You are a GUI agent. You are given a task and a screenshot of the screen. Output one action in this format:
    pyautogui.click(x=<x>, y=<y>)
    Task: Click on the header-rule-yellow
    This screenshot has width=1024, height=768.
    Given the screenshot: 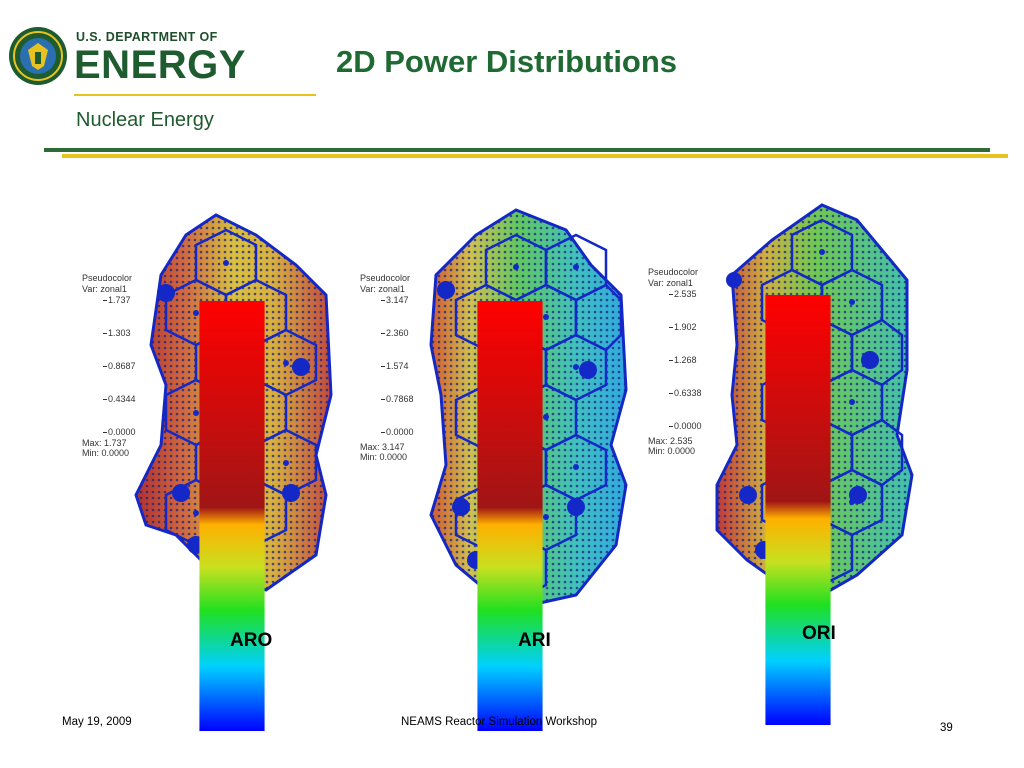 What is the action you would take?
    pyautogui.click(x=535, y=156)
    